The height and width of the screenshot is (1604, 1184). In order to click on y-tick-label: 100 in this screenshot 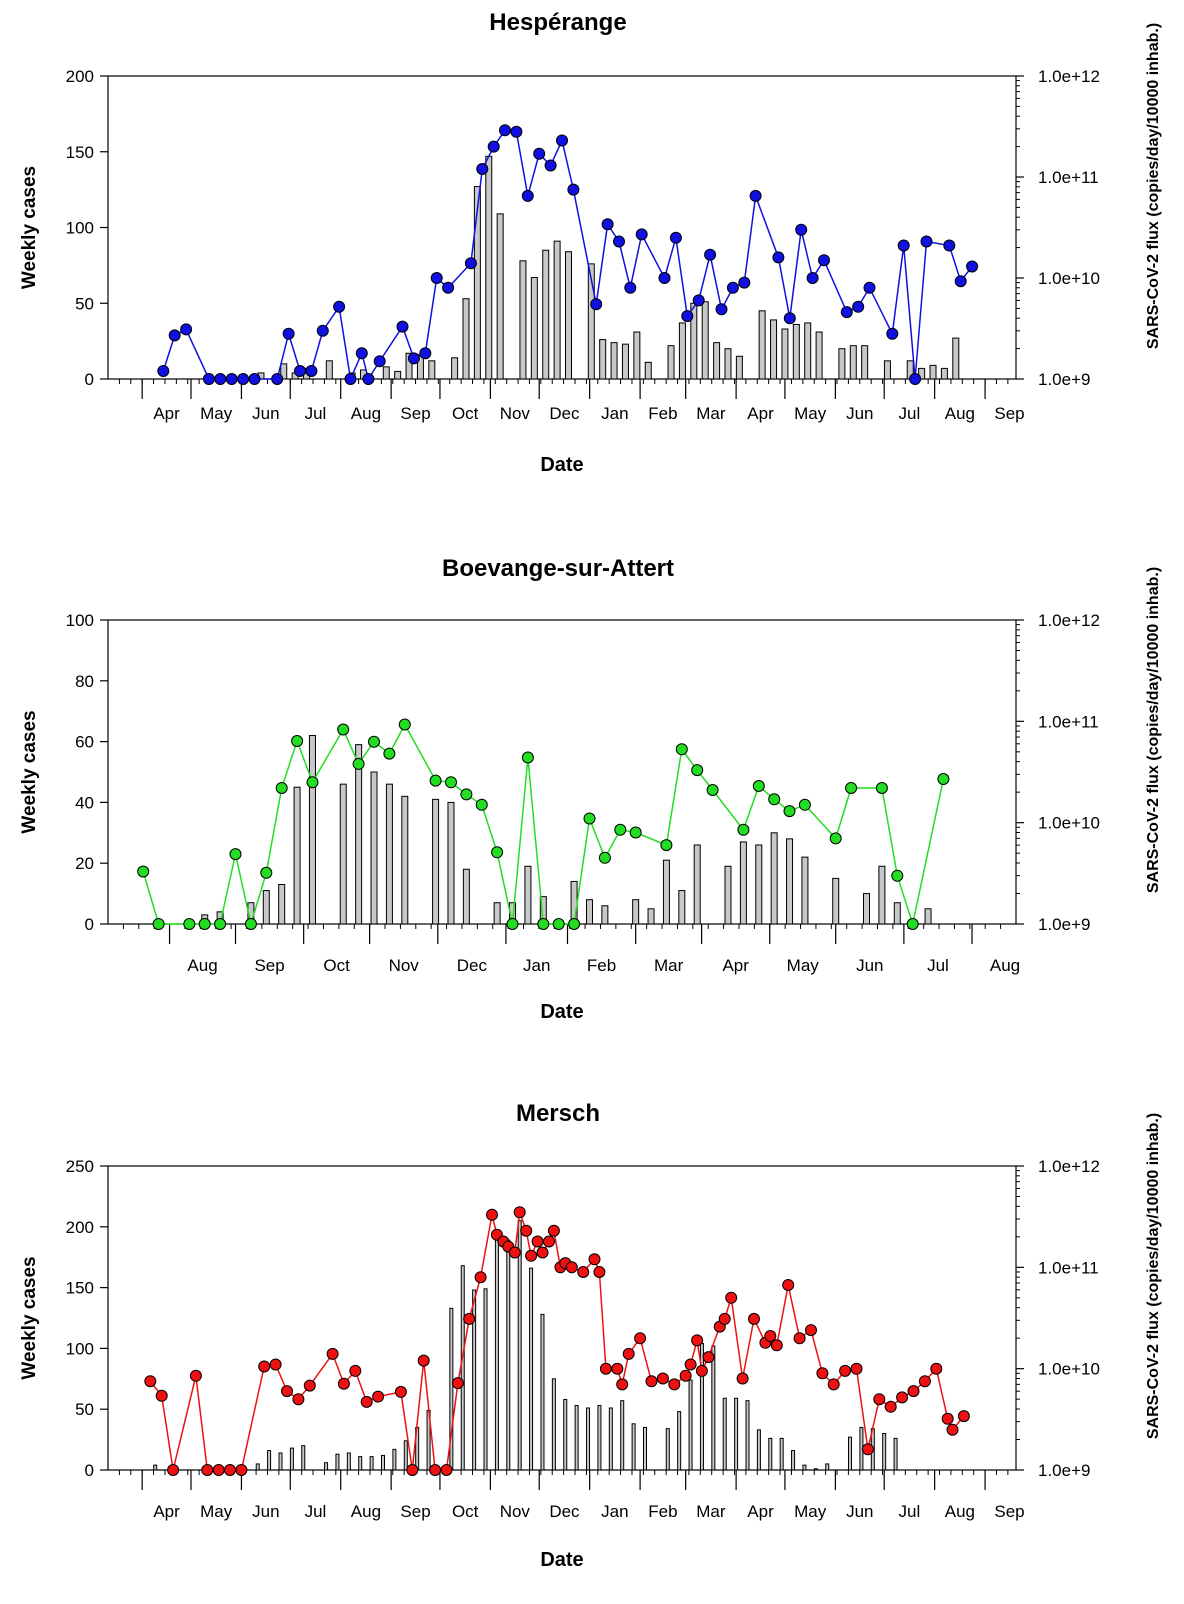, I will do `click(80, 620)`.